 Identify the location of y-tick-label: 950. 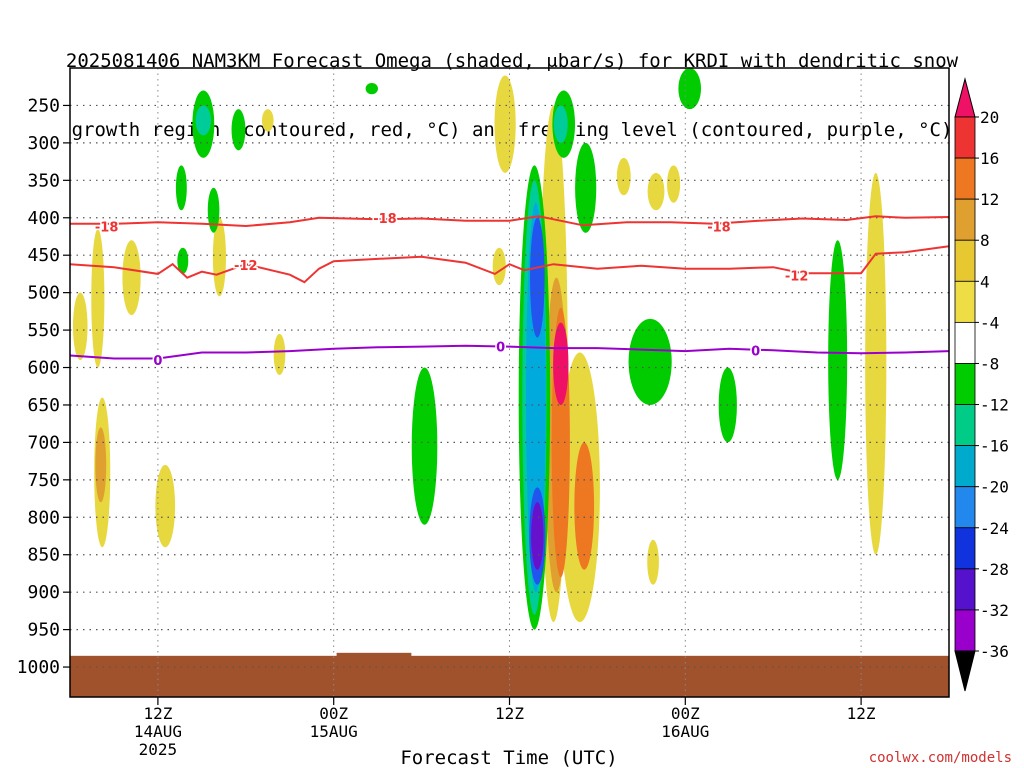
(43, 630).